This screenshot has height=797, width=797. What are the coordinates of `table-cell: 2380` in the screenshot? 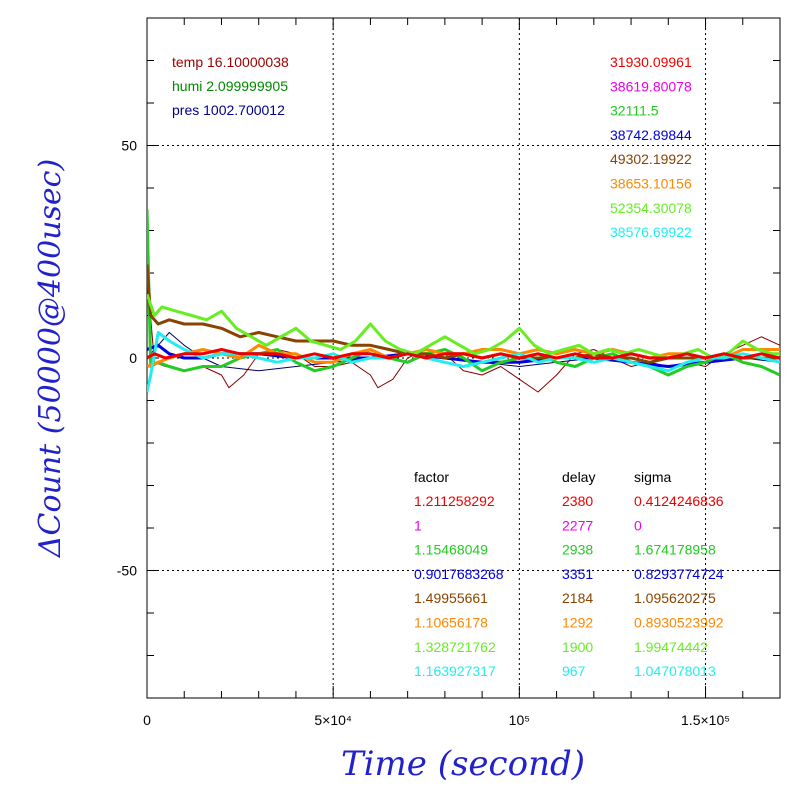 It's located at (577, 501).